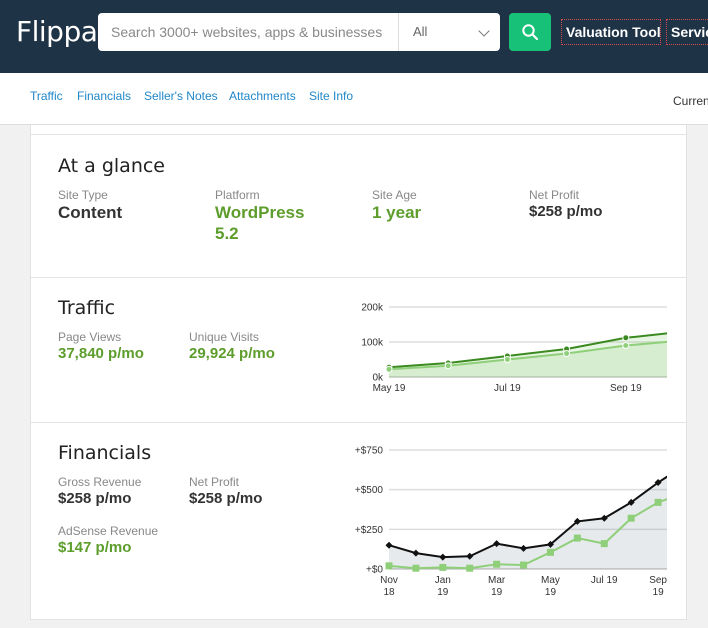 Image resolution: width=708 pixels, height=628 pixels. Describe the element at coordinates (57, 31) in the screenshot. I see `flippa-logo: Flippa` at that location.